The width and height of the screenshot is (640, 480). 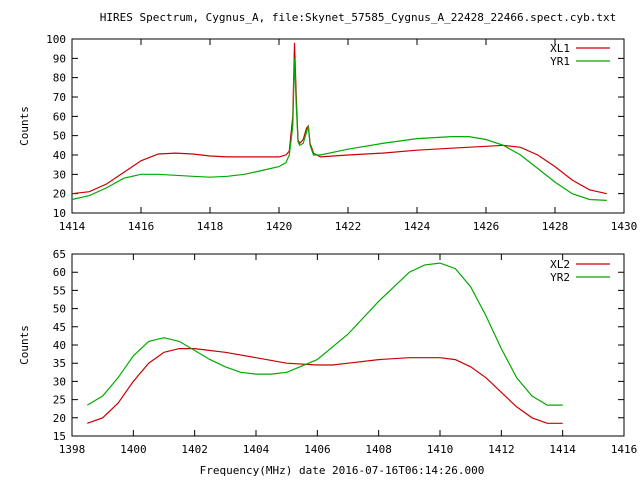 What do you see at coordinates (59, 97) in the screenshot?
I see `y-tick-label: 70` at bounding box center [59, 97].